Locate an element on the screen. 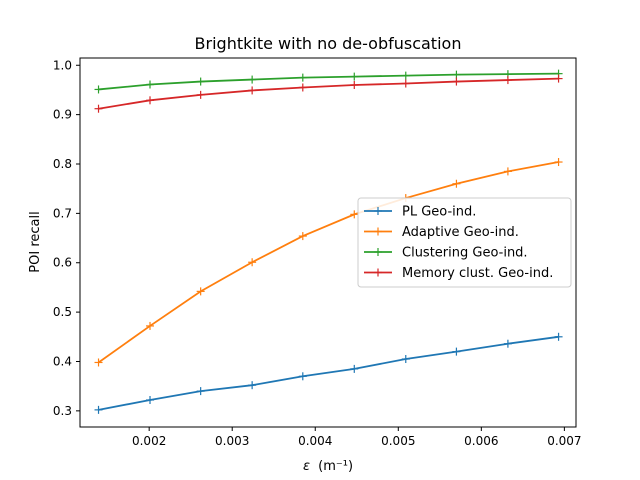 This screenshot has height=480, width=640. y-tick-label: 0.9 is located at coordinates (62, 115).